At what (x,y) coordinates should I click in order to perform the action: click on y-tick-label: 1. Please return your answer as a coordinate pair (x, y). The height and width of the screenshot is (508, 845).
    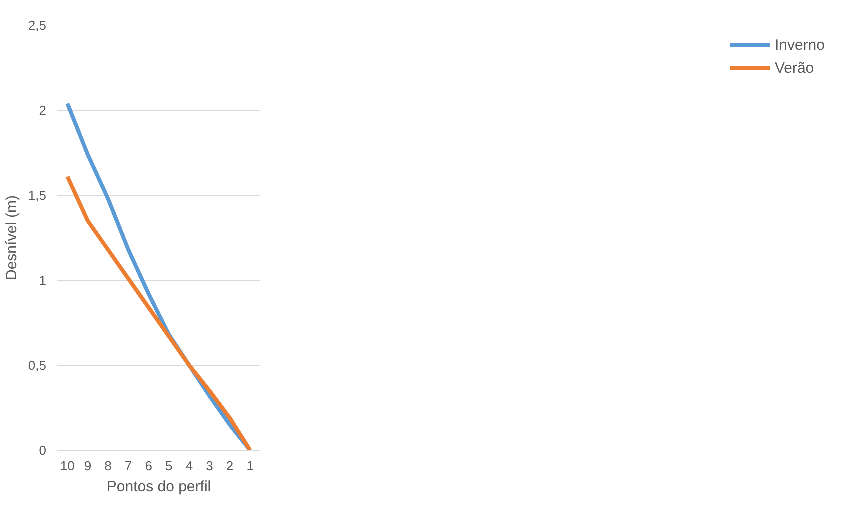
    Looking at the image, I should click on (43, 280).